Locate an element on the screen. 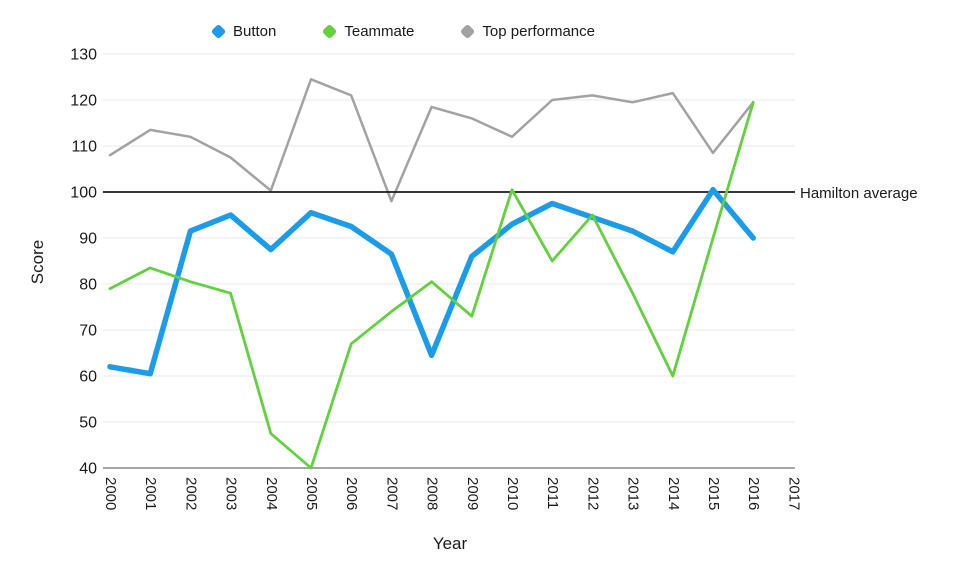  chart-legend: Button Teammate Top performance is located at coordinates (402, 31).